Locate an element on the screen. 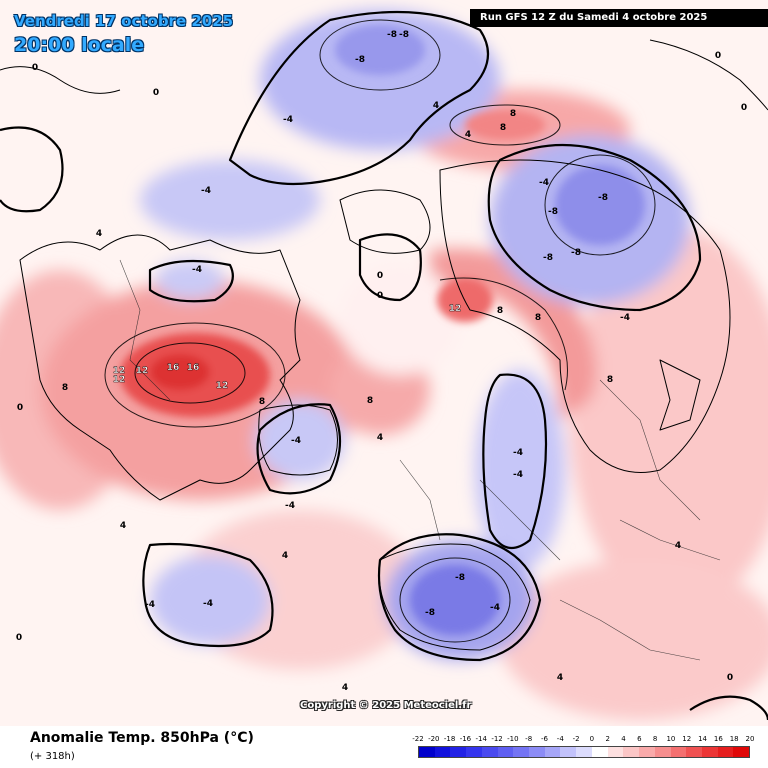 The height and width of the screenshot is (768, 768). zero-contour-siberia is located at coordinates (594, 227).